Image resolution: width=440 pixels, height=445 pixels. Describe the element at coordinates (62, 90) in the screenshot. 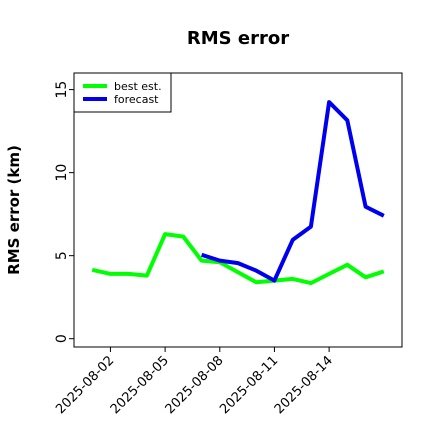

I see `y-tick-label: 15` at that location.